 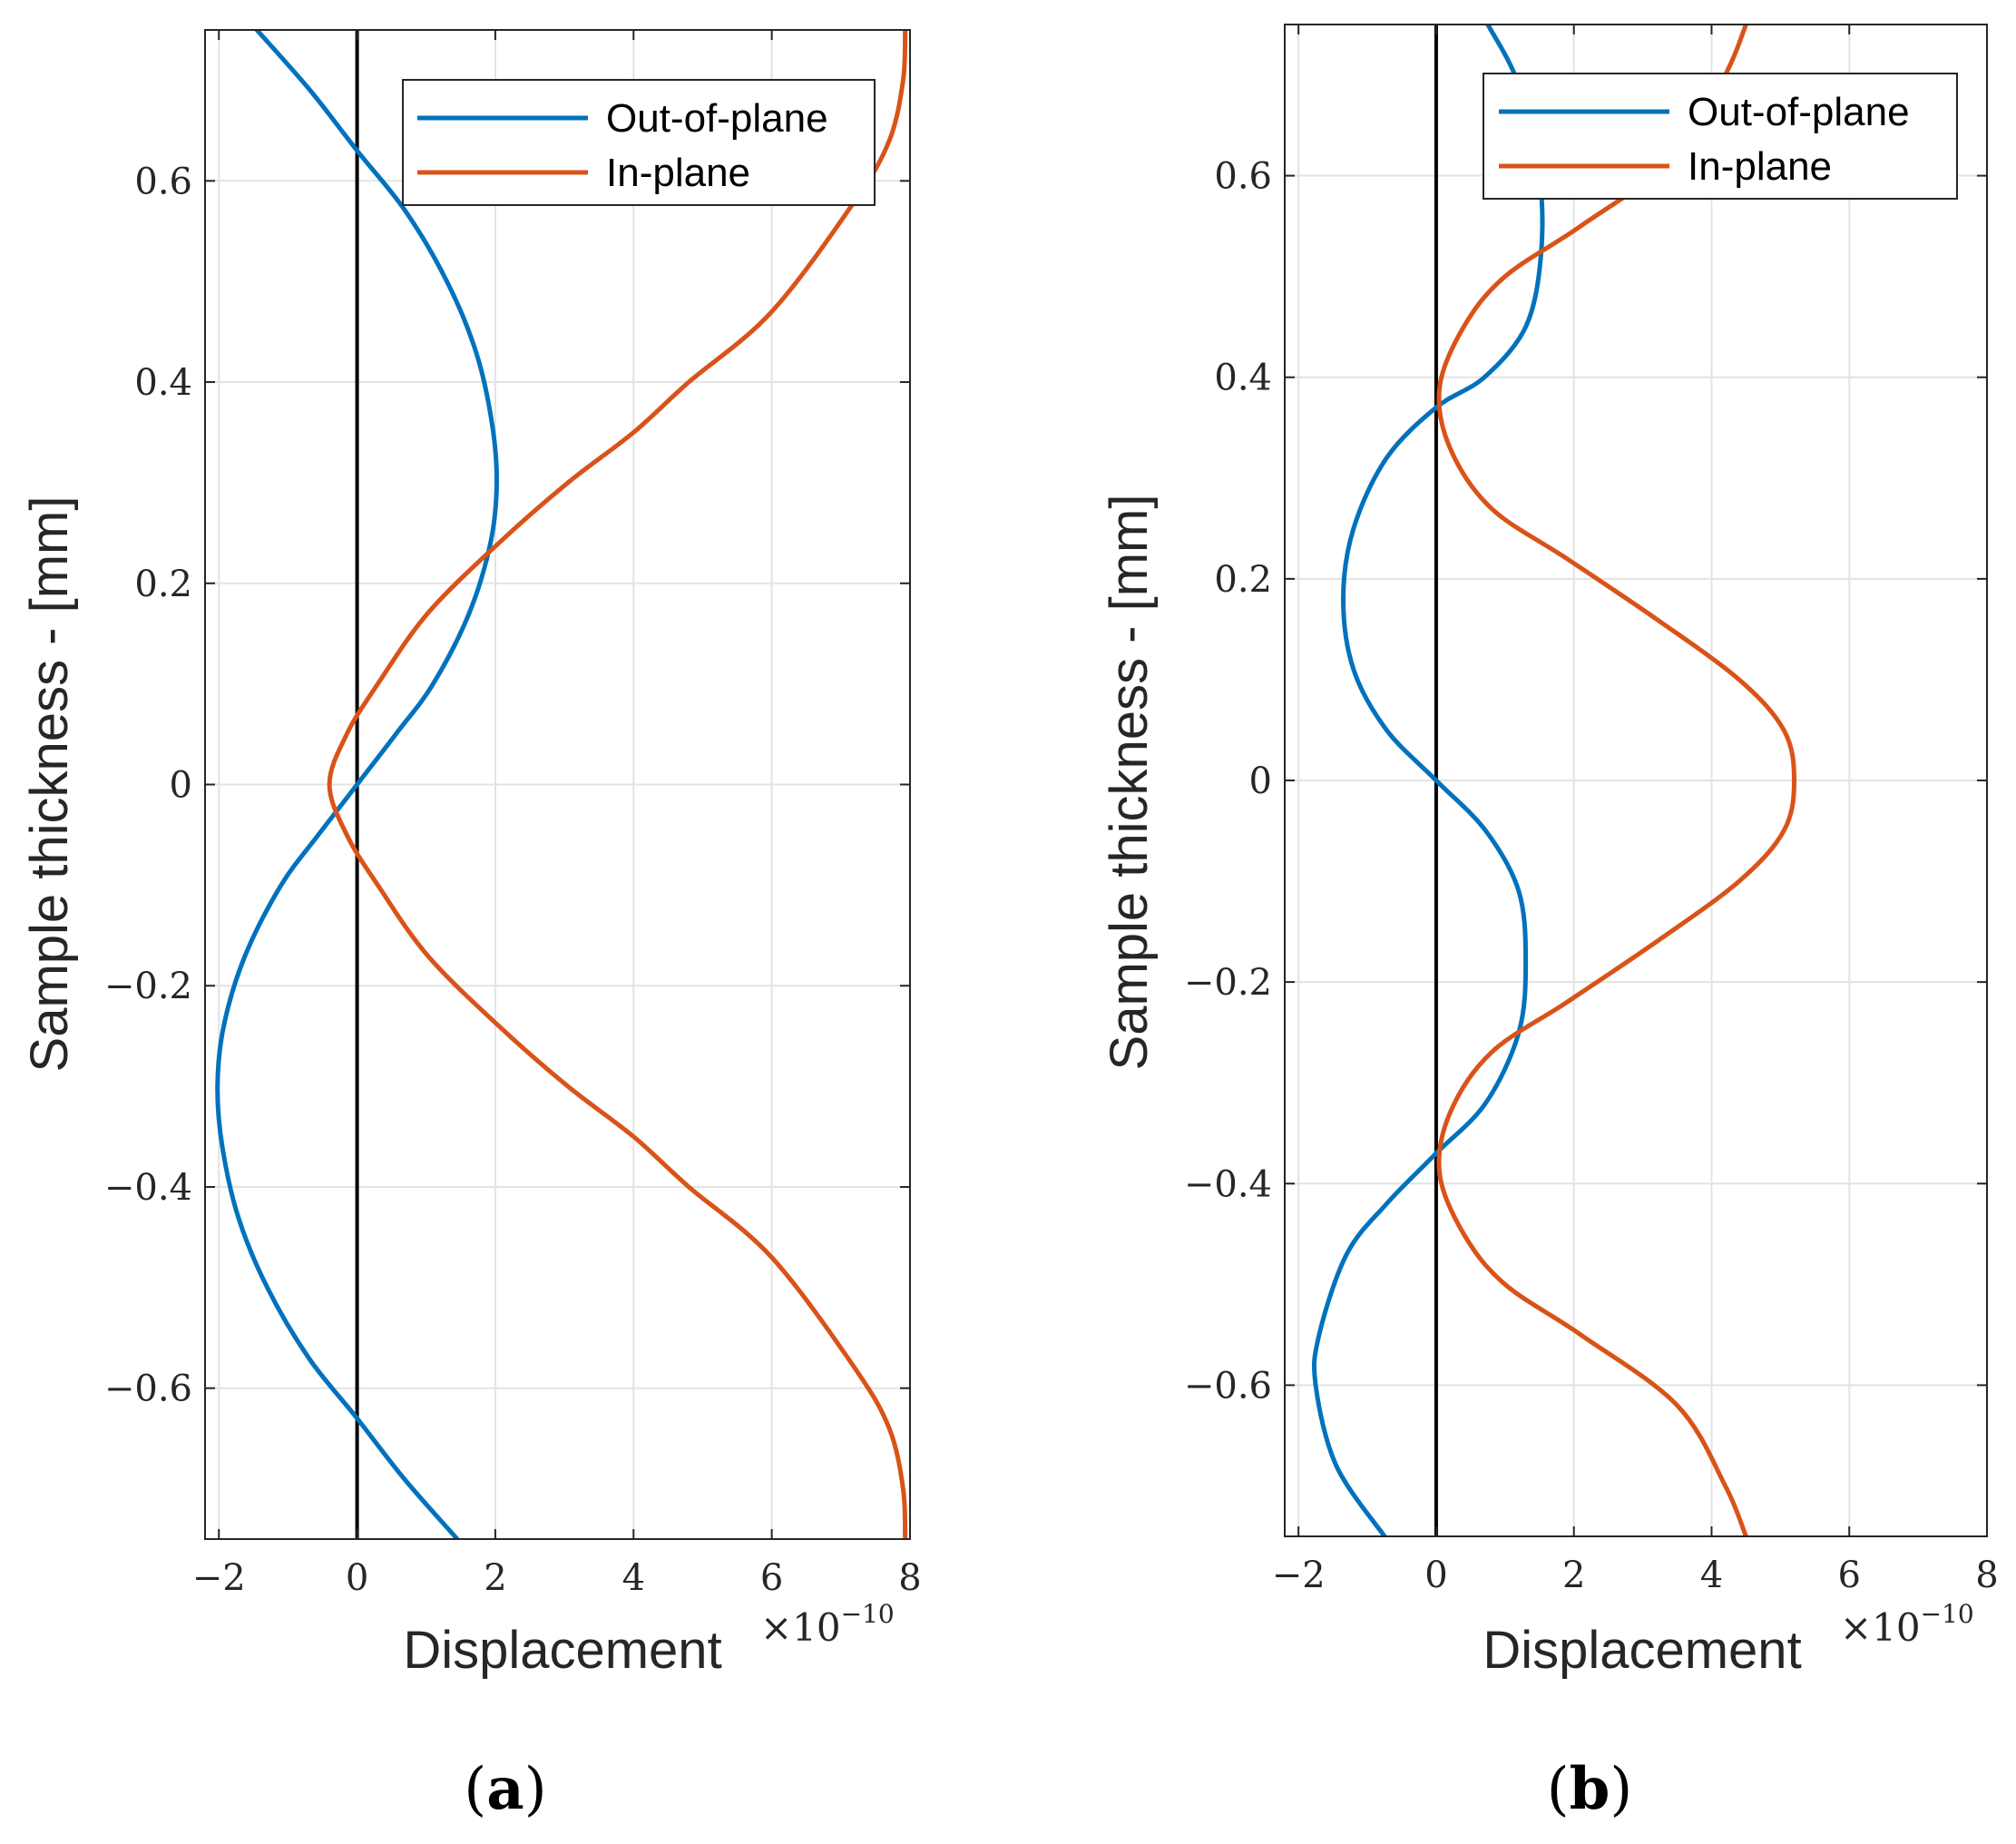 I want to click on panel-label-a: (a), so click(x=505, y=1789).